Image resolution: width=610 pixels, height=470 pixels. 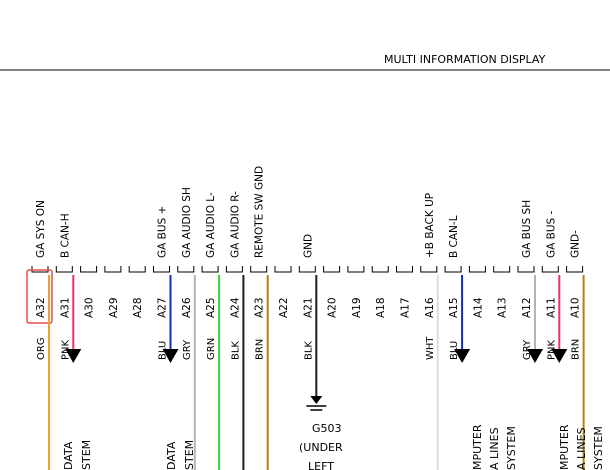 What do you see at coordinates (211, 349) in the screenshot?
I see `wire-color-label: GRN` at bounding box center [211, 349].